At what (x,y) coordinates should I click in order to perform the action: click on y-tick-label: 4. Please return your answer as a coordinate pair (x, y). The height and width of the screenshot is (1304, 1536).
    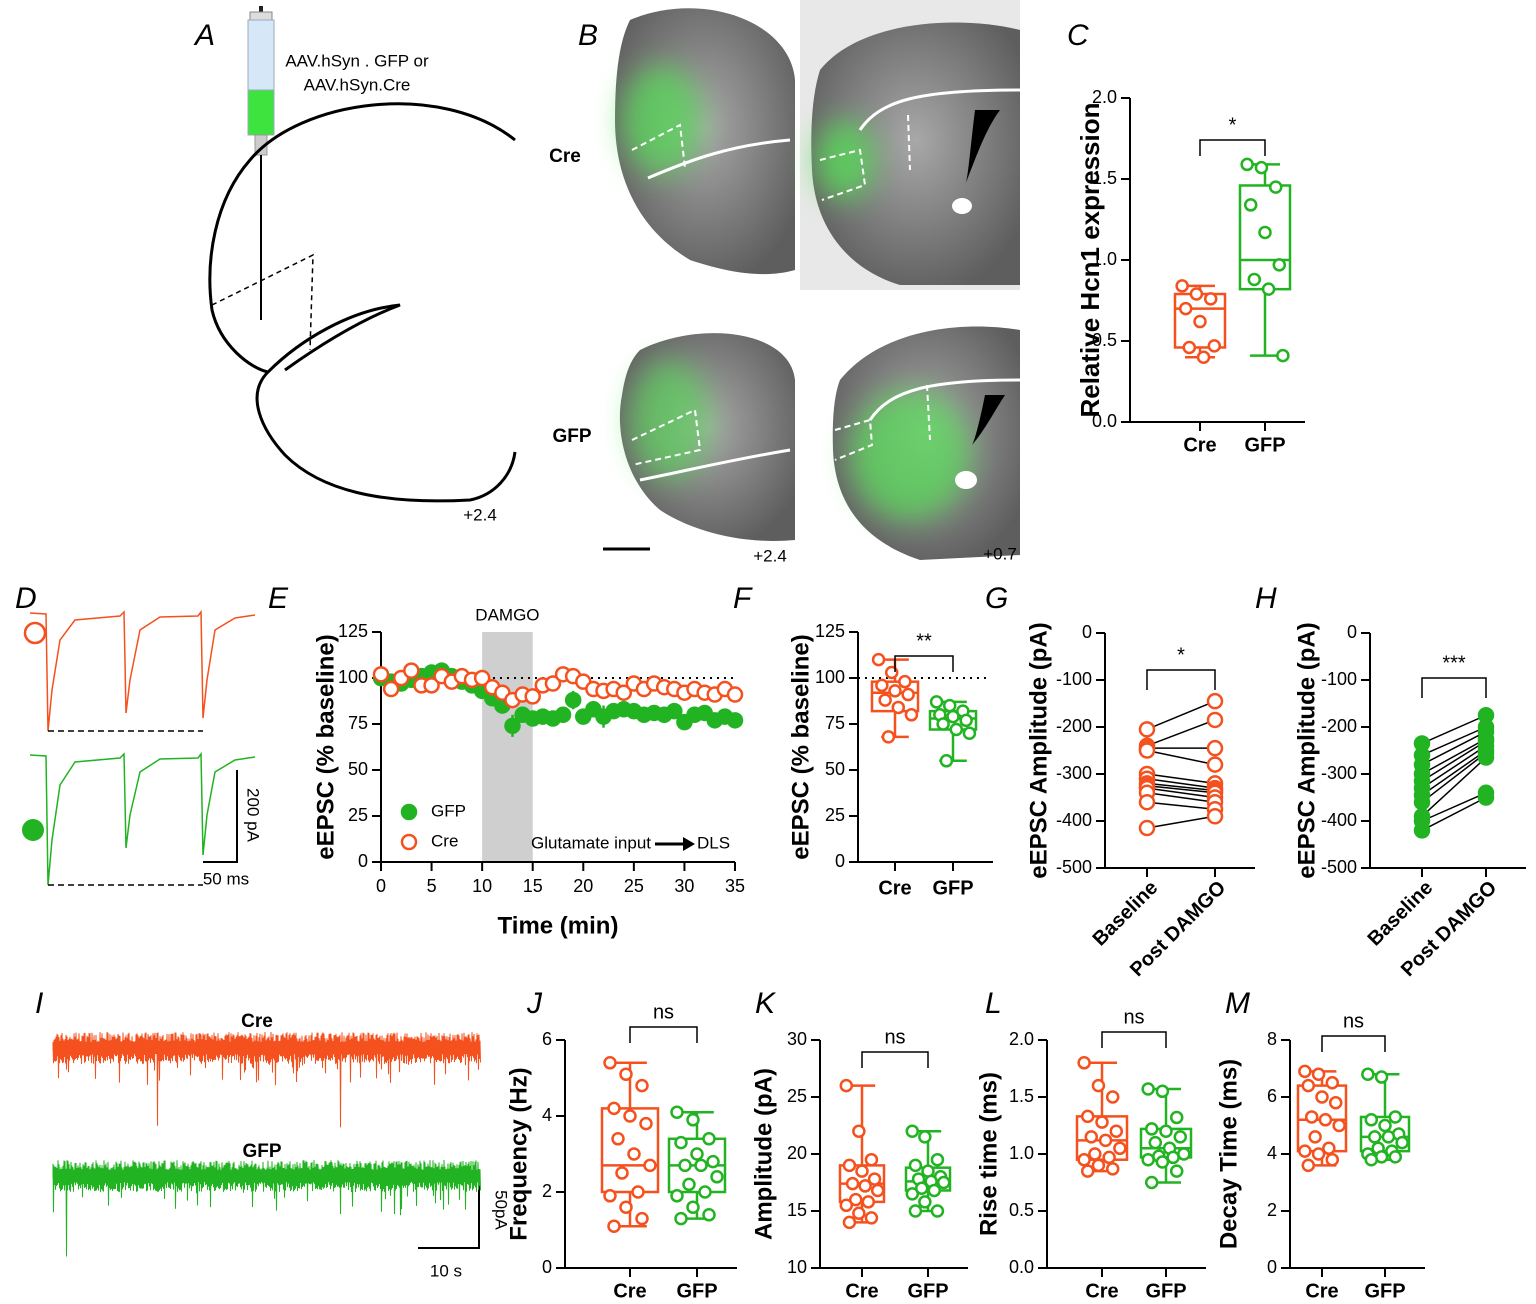
    Looking at the image, I should click on (547, 1115).